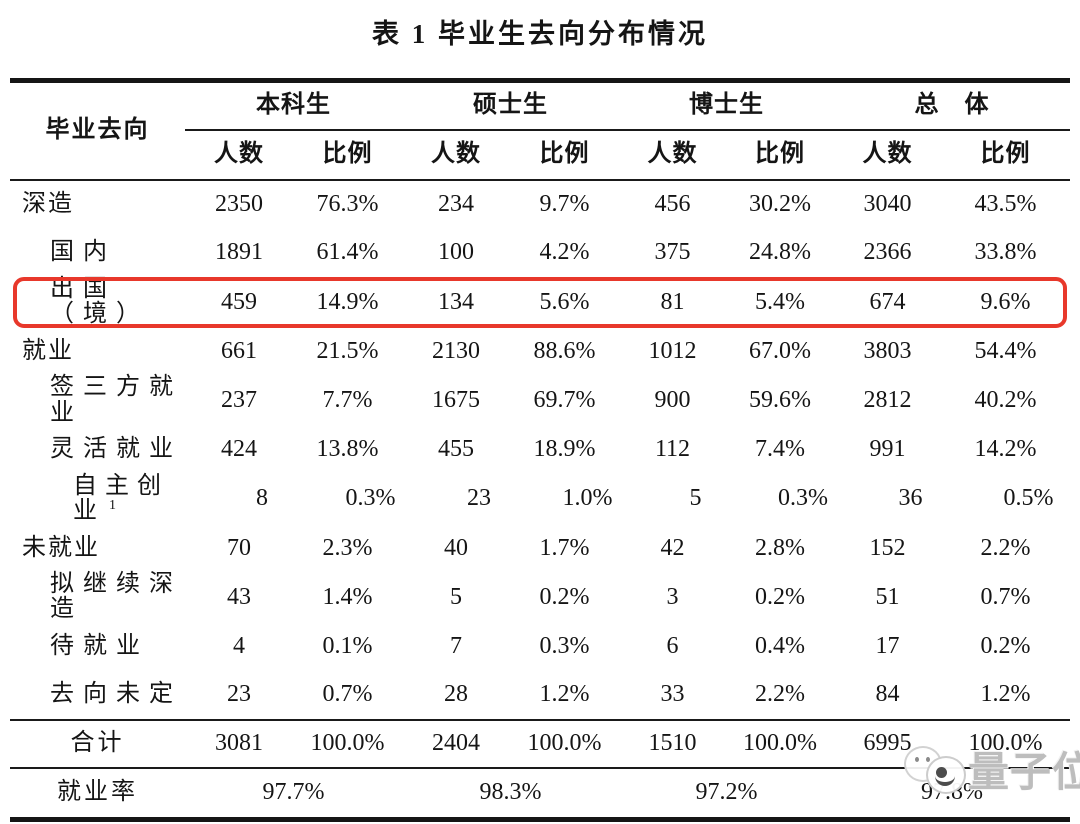 This screenshot has width=1080, height=824. I want to click on row-label: 自主创业 1, so click(121, 498).